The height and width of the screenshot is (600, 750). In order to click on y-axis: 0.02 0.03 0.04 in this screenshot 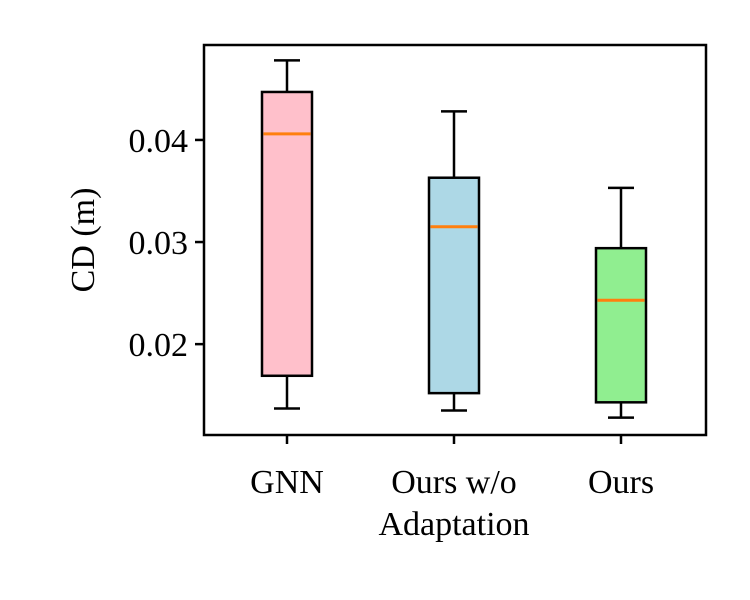, I will do `click(166, 243)`.